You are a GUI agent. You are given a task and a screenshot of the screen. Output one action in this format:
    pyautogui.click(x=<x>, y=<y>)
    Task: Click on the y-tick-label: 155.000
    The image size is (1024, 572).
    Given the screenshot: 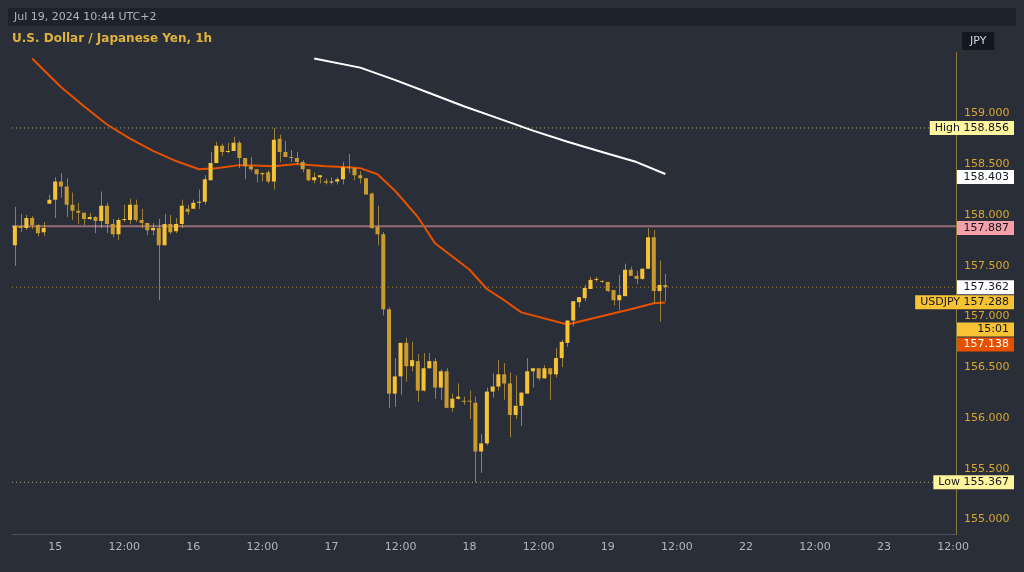 What is the action you would take?
    pyautogui.click(x=987, y=519)
    